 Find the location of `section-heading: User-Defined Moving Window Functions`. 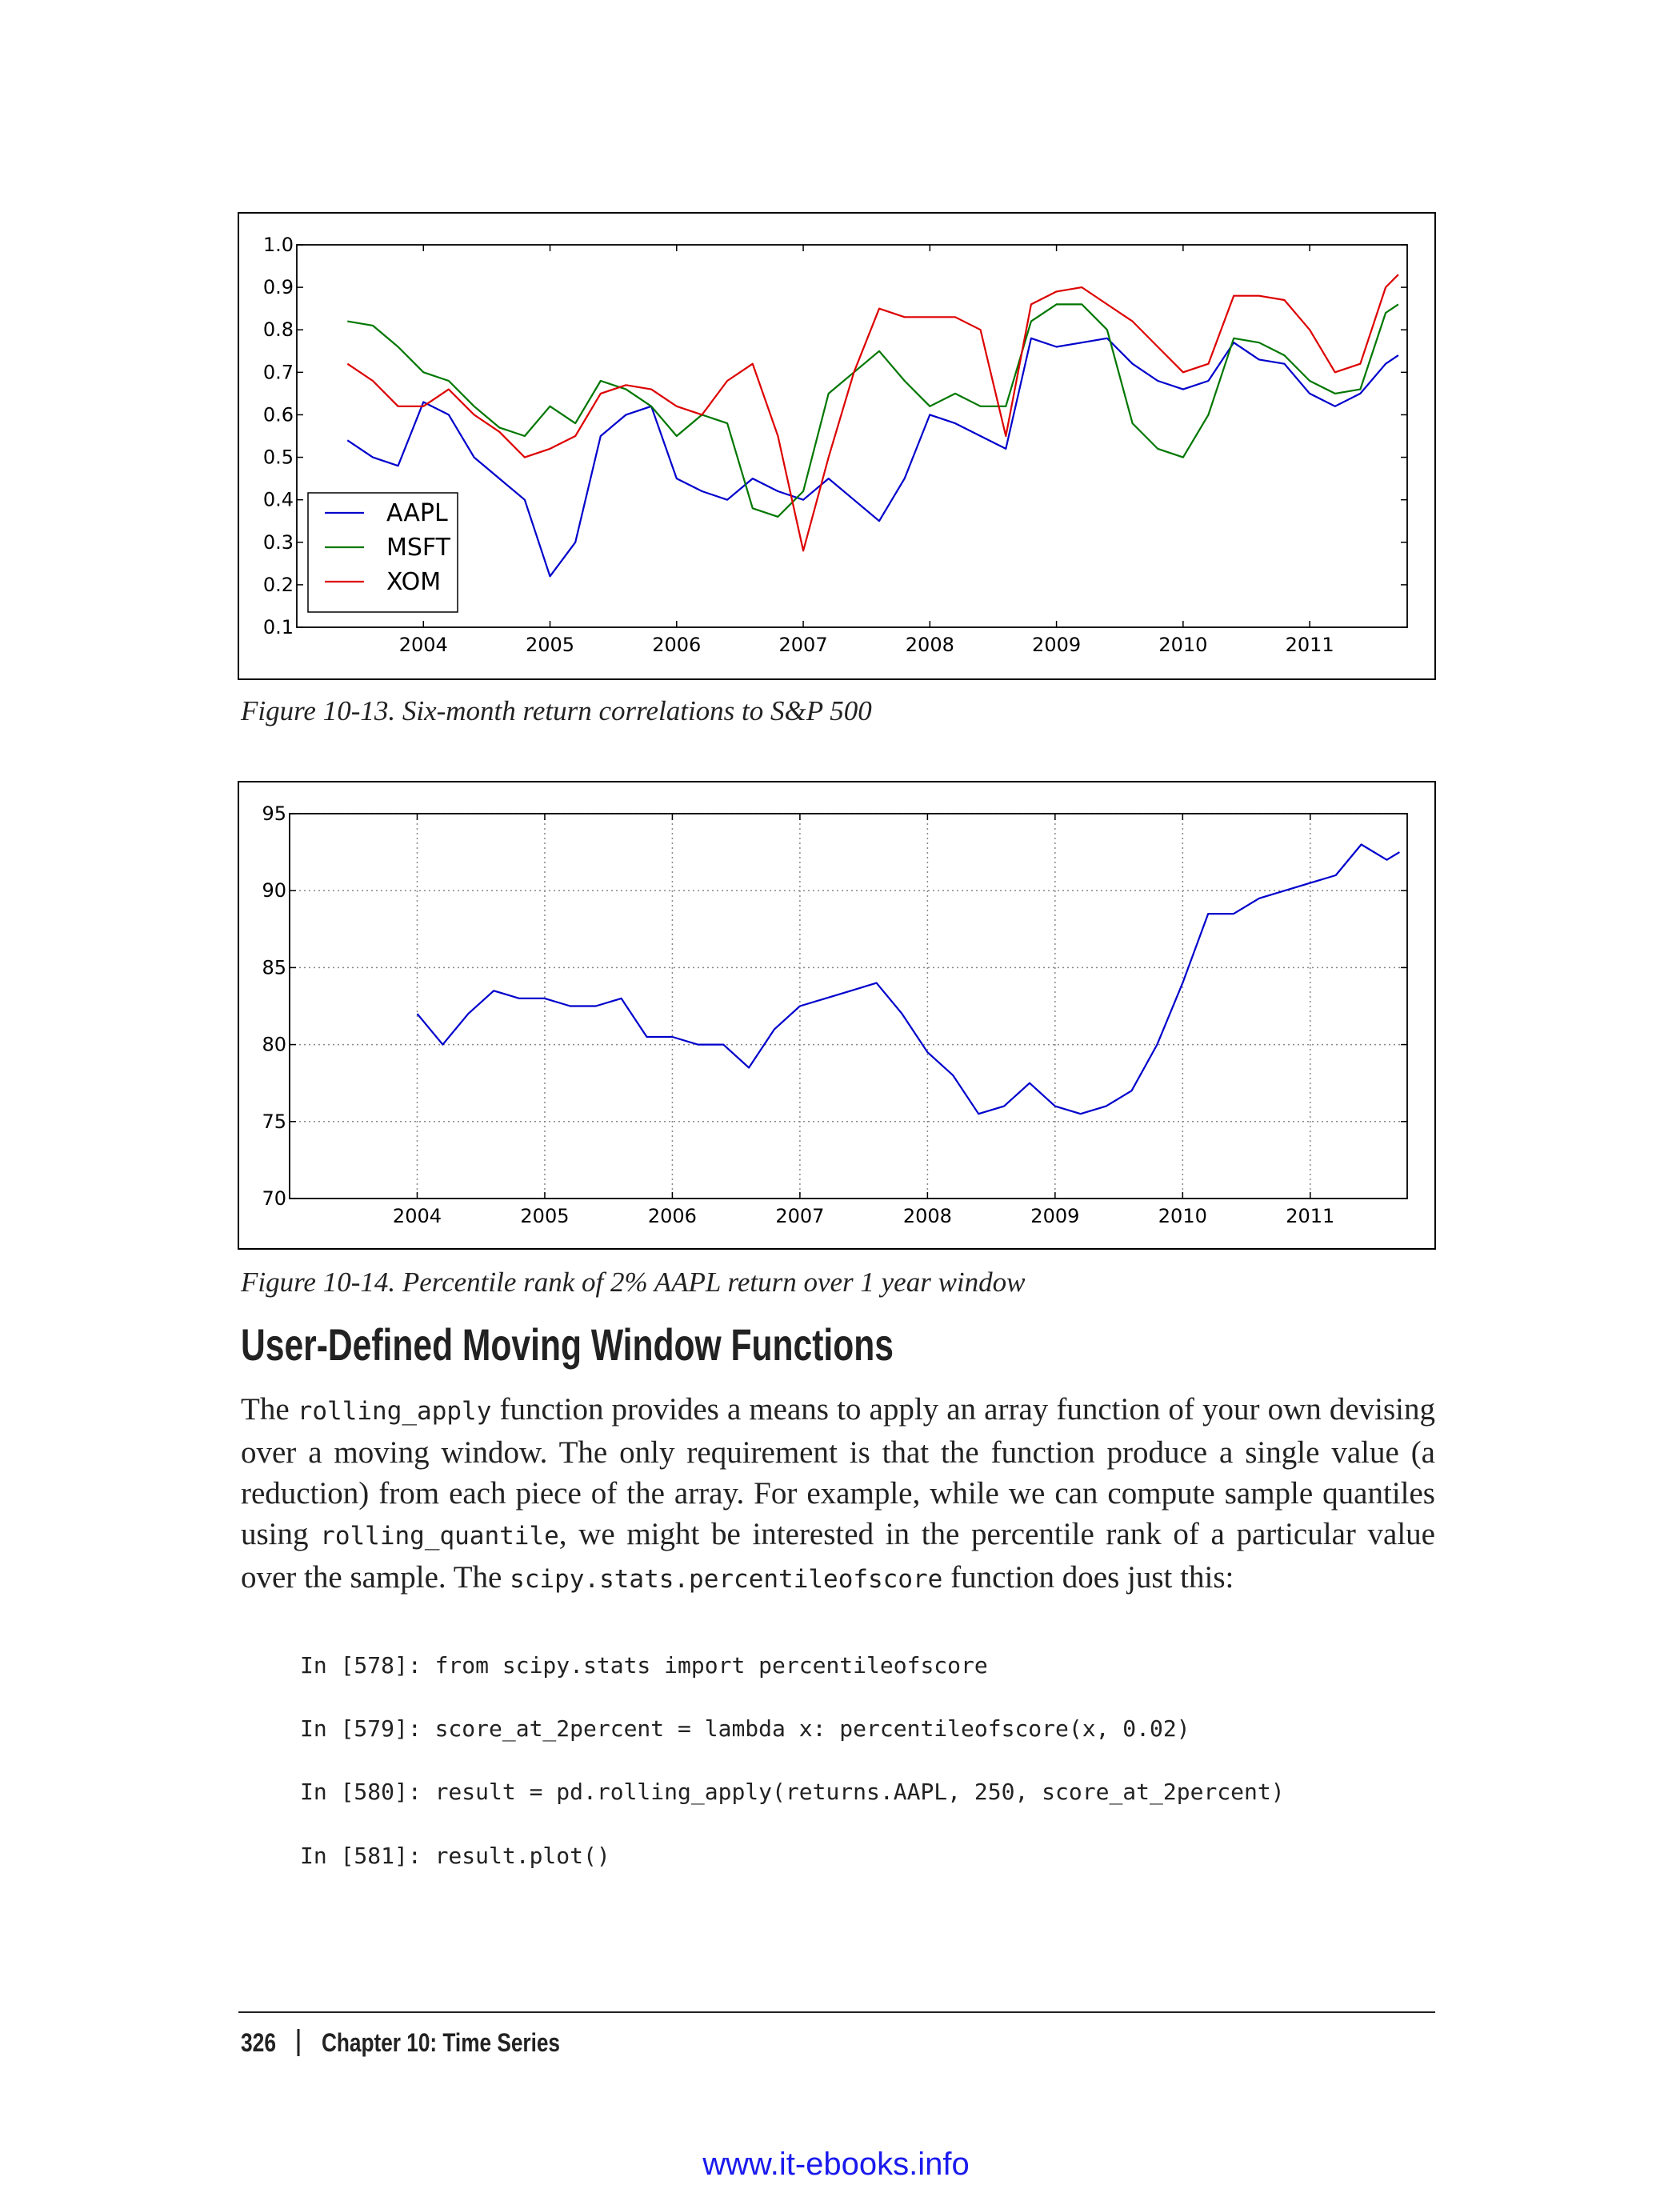

section-heading: User-Defined Moving Window Functions is located at coordinates (567, 1344).